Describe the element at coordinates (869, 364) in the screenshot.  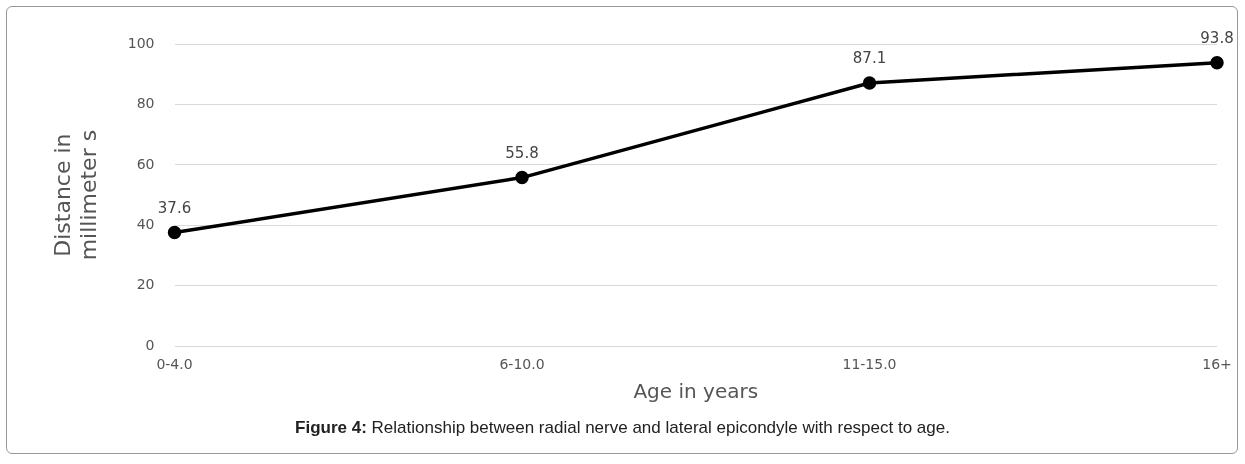
I see `x-tick-label: 11-15.0` at that location.